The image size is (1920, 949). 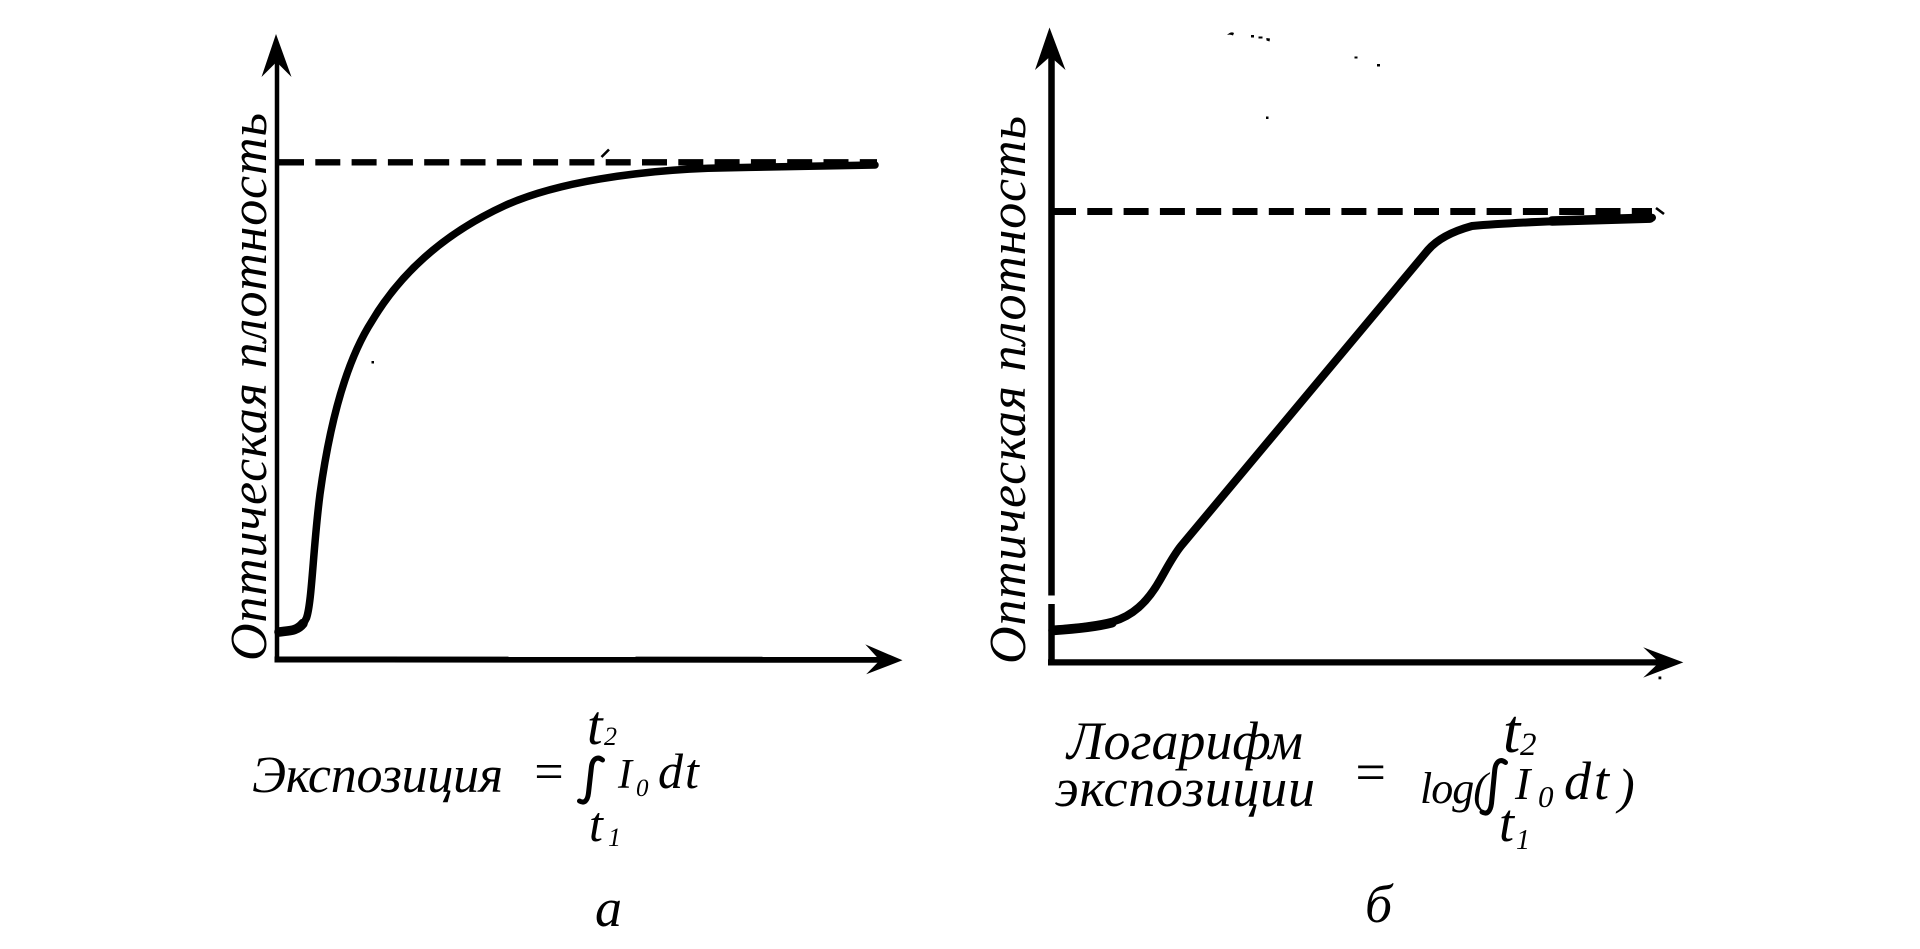 I want to click on svg-text: а, so click(x=608, y=908).